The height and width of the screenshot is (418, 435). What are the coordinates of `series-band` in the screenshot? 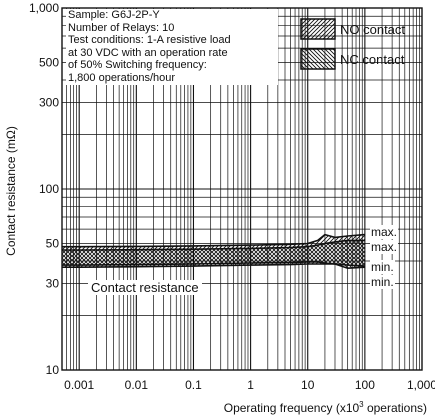 It's located at (213, 254).